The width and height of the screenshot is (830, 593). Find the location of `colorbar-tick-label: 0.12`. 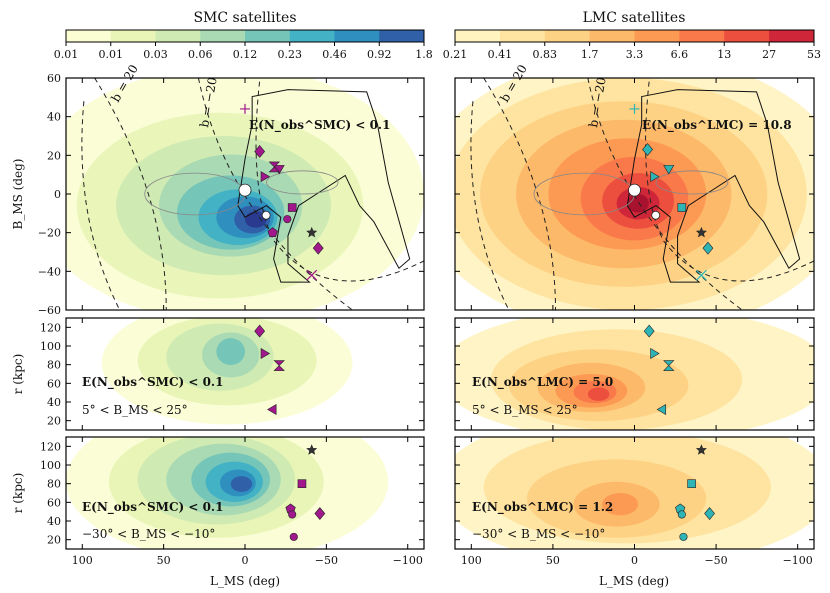

colorbar-tick-label: 0.12 is located at coordinates (245, 54).